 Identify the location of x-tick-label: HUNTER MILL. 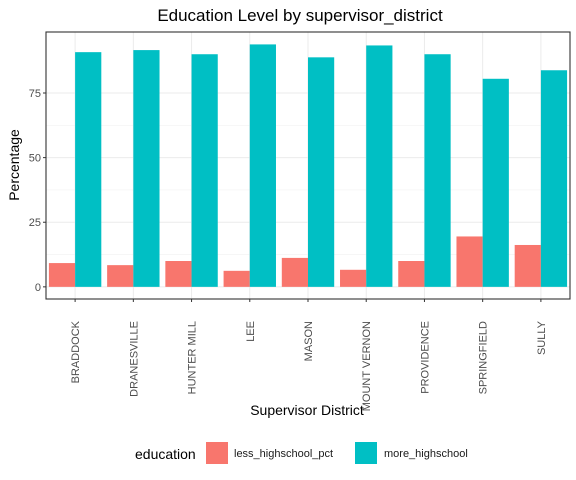
(193, 357).